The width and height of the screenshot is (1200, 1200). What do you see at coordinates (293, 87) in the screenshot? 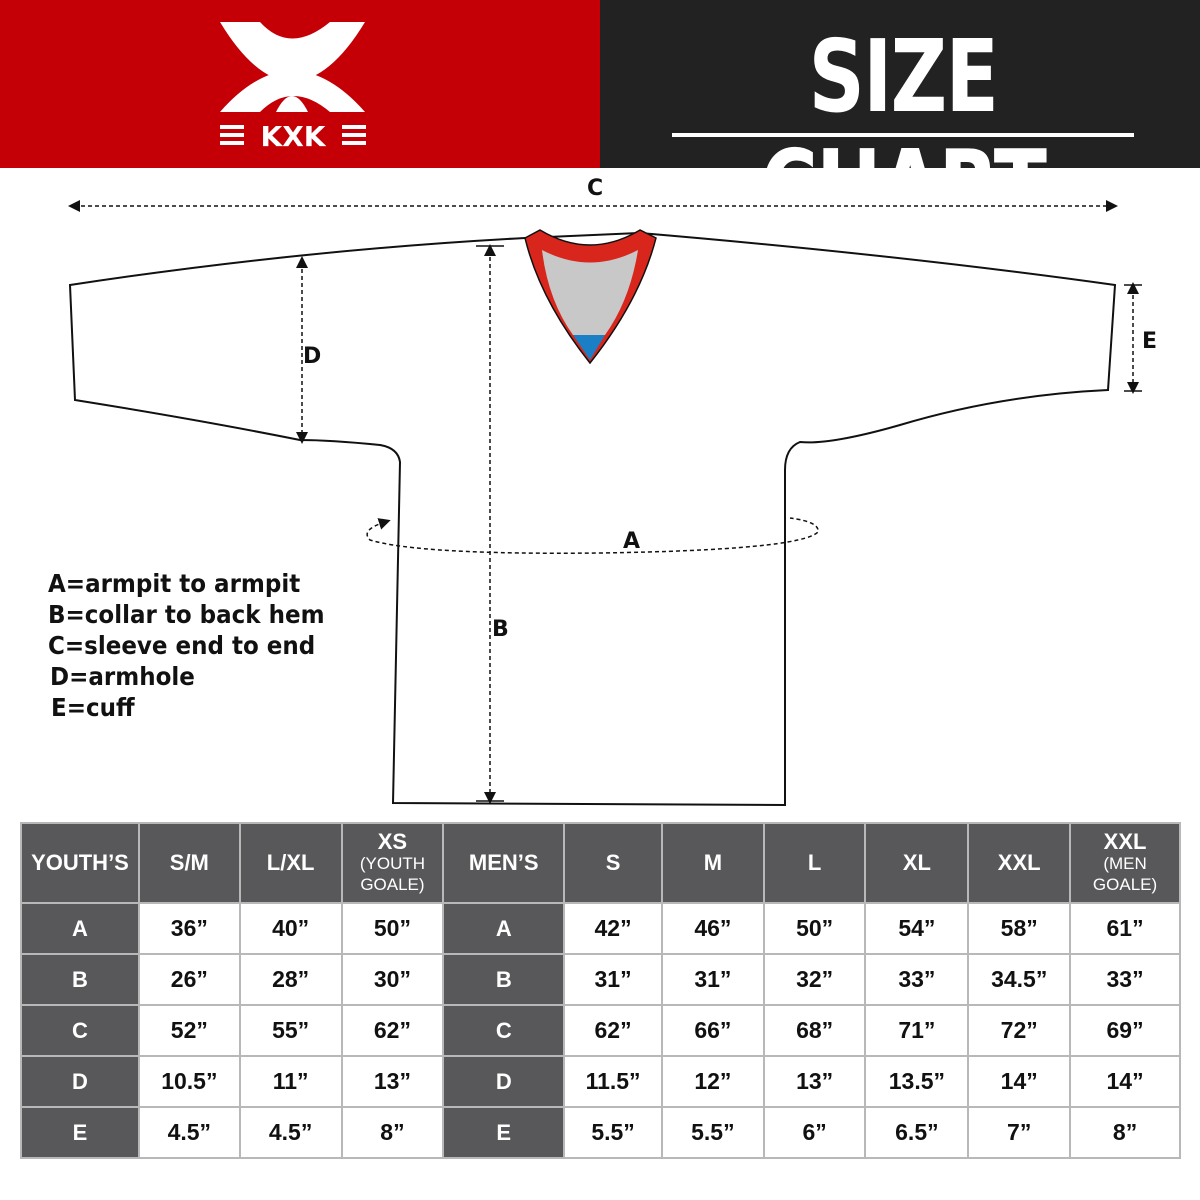
I see `kxk-logo: KXK` at bounding box center [293, 87].